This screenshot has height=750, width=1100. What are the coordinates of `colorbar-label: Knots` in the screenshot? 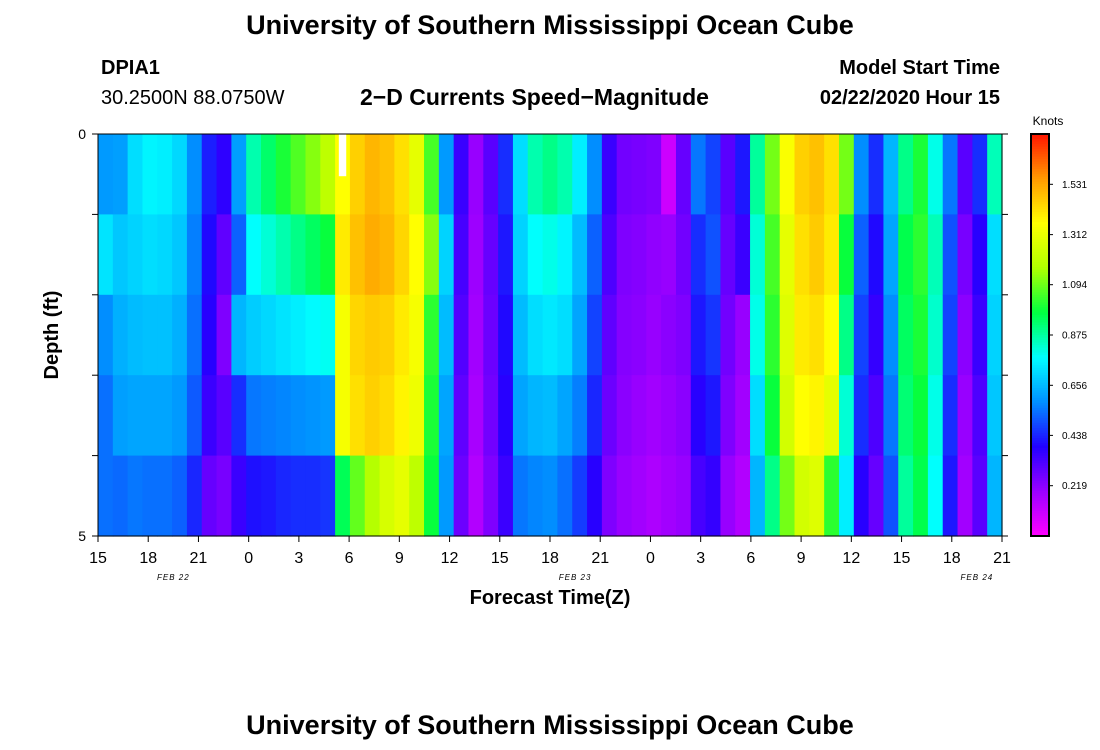 It's located at (1048, 121).